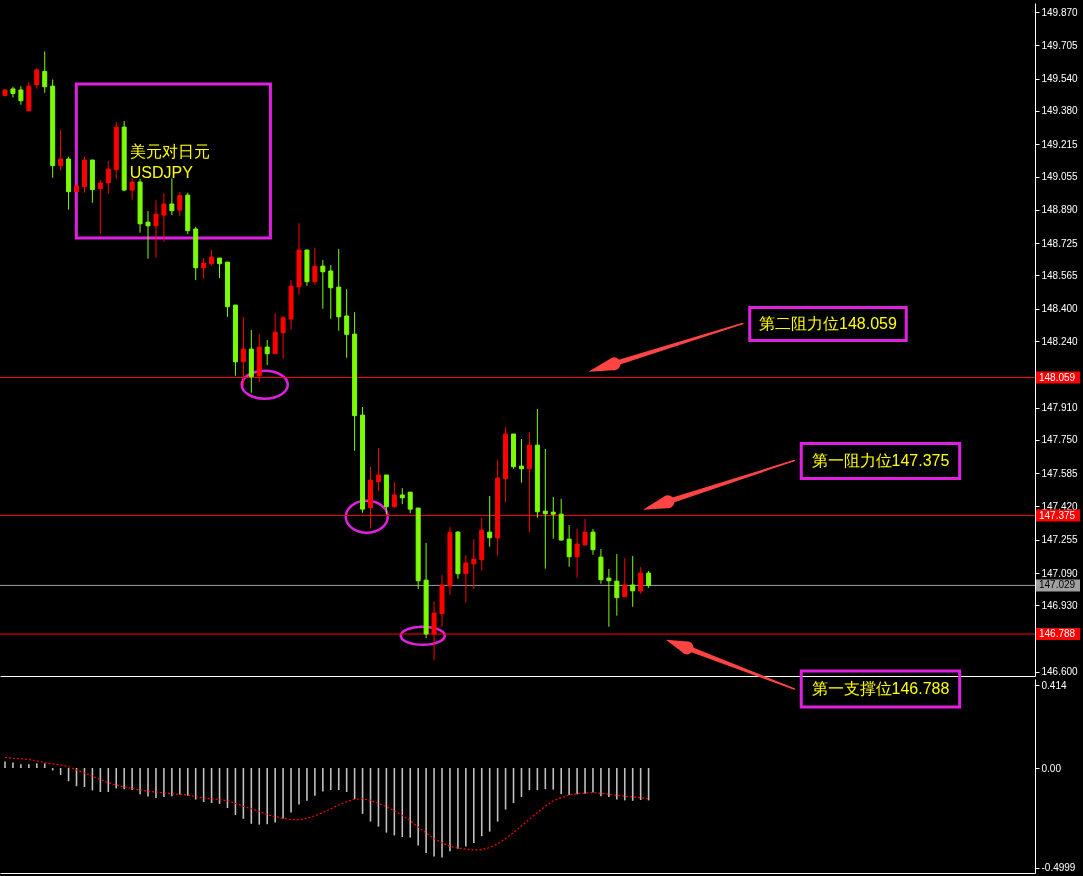 The height and width of the screenshot is (876, 1083). I want to click on y-tick-label: 148.725, so click(1060, 243).